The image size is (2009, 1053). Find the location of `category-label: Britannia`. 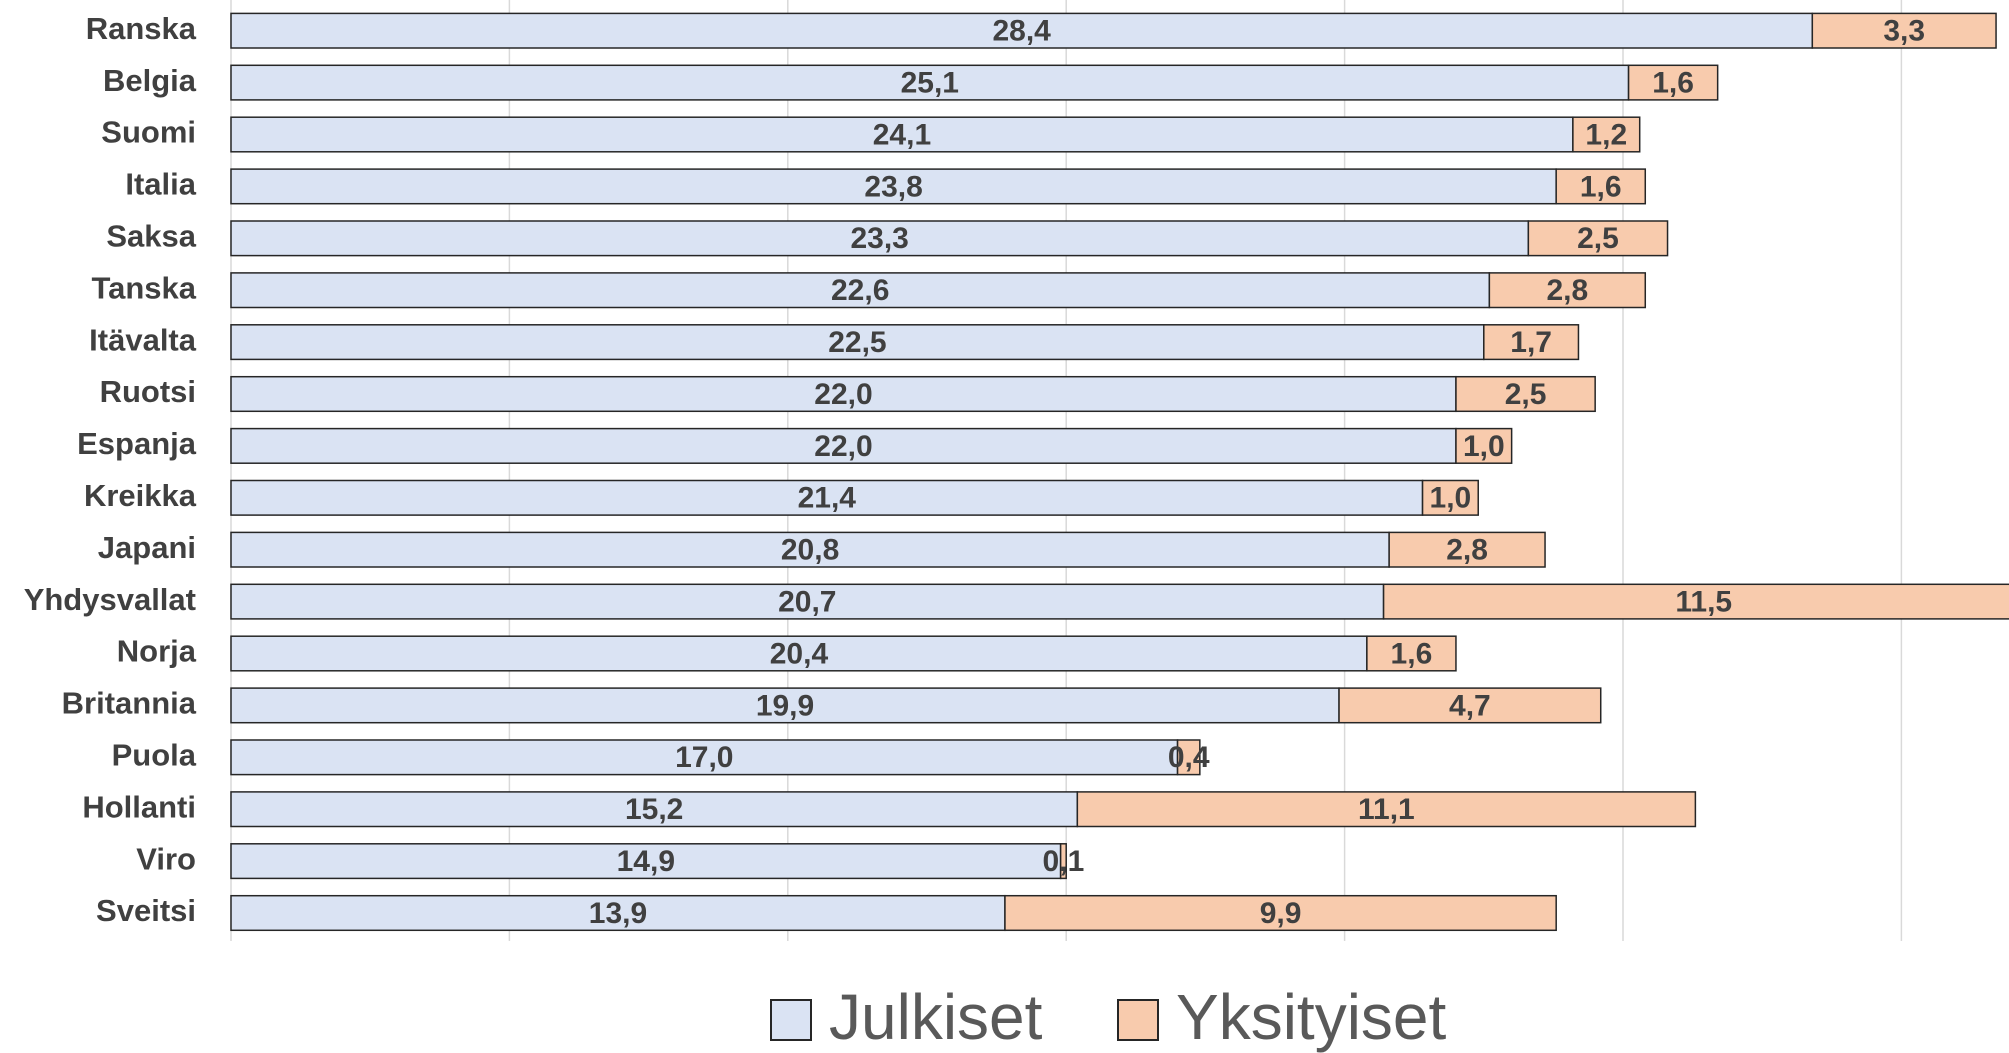

category-label: Britannia is located at coordinates (129, 703).